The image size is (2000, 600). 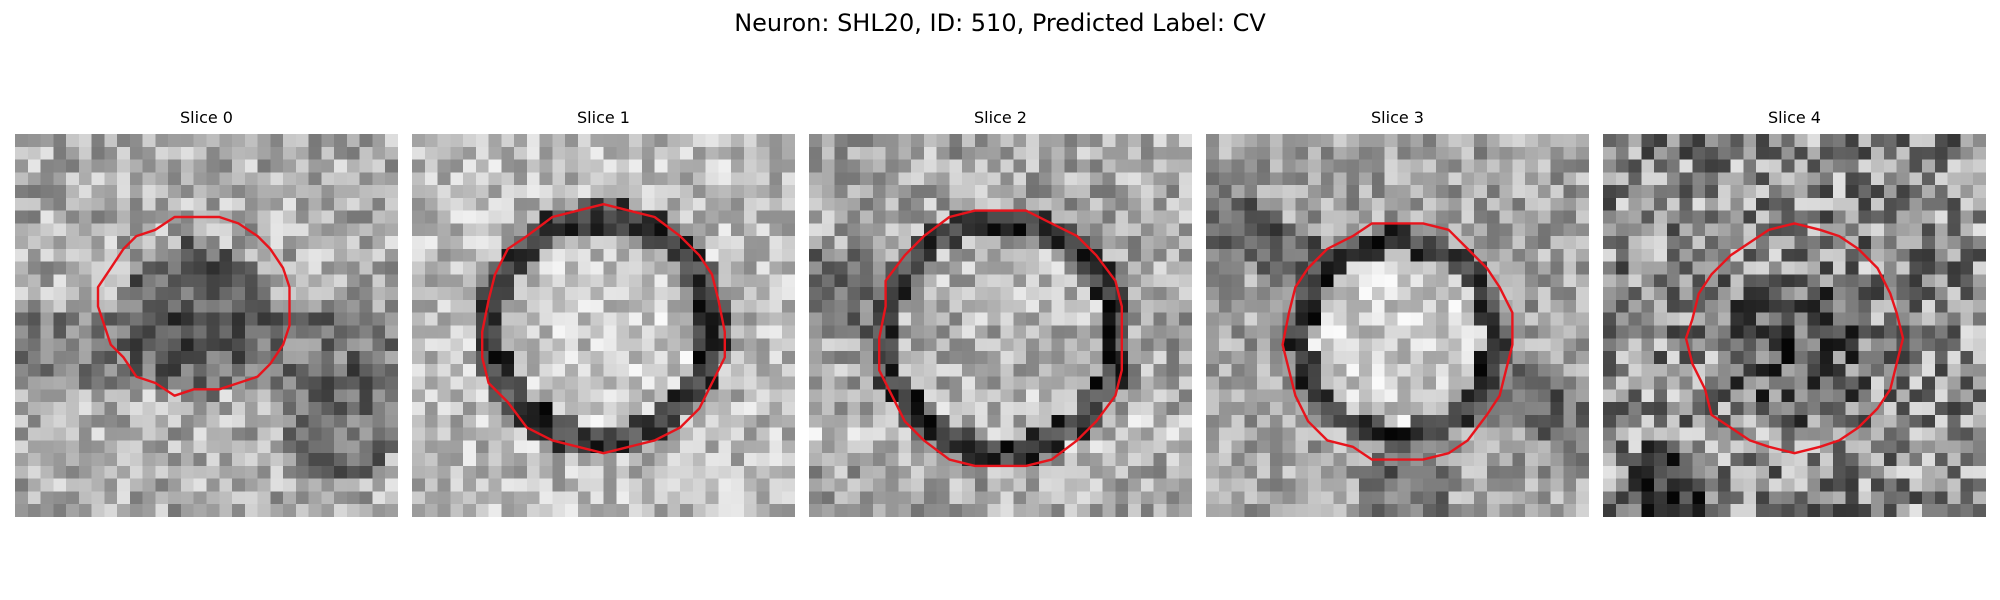 I want to click on slice-panel-3: Slice 3, so click(x=1397, y=312).